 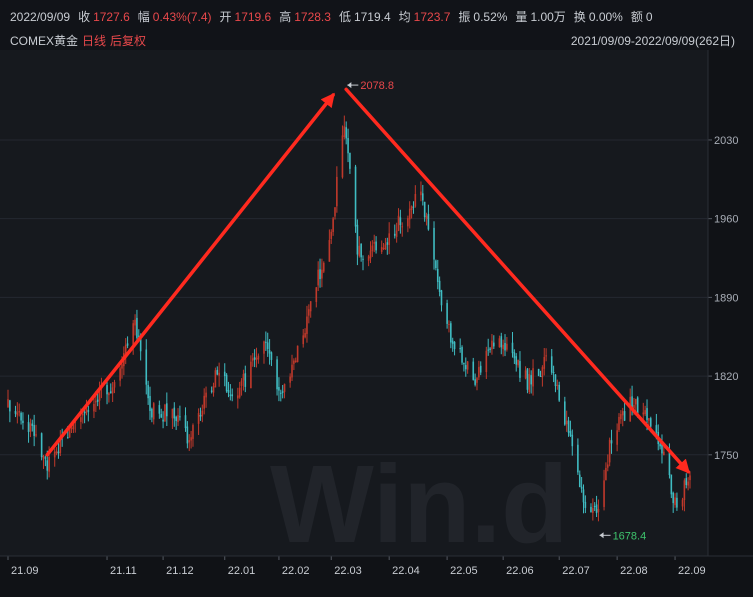 I want to click on watermark-text: Win.d, so click(x=419, y=504).